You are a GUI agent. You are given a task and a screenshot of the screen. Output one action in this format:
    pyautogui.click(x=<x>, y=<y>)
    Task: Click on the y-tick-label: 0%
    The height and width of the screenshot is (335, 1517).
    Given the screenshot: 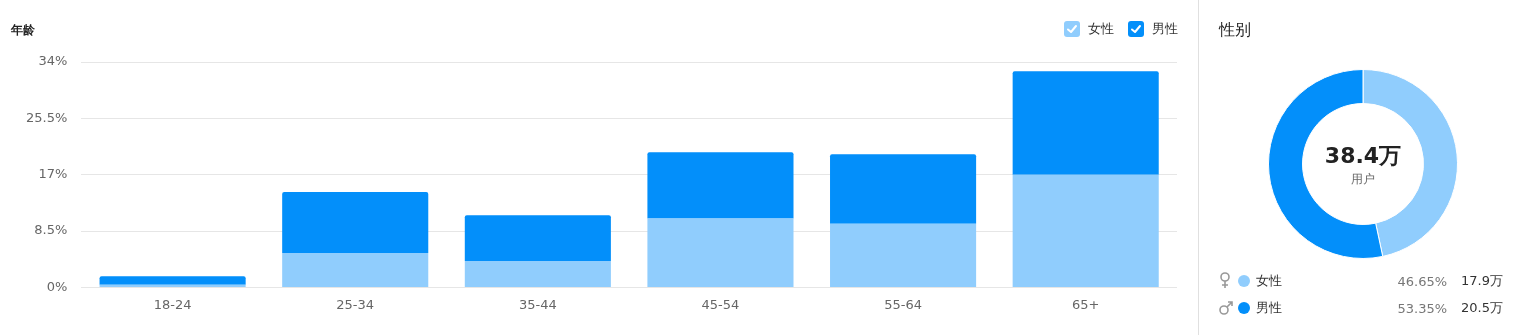 What is the action you would take?
    pyautogui.click(x=57, y=286)
    